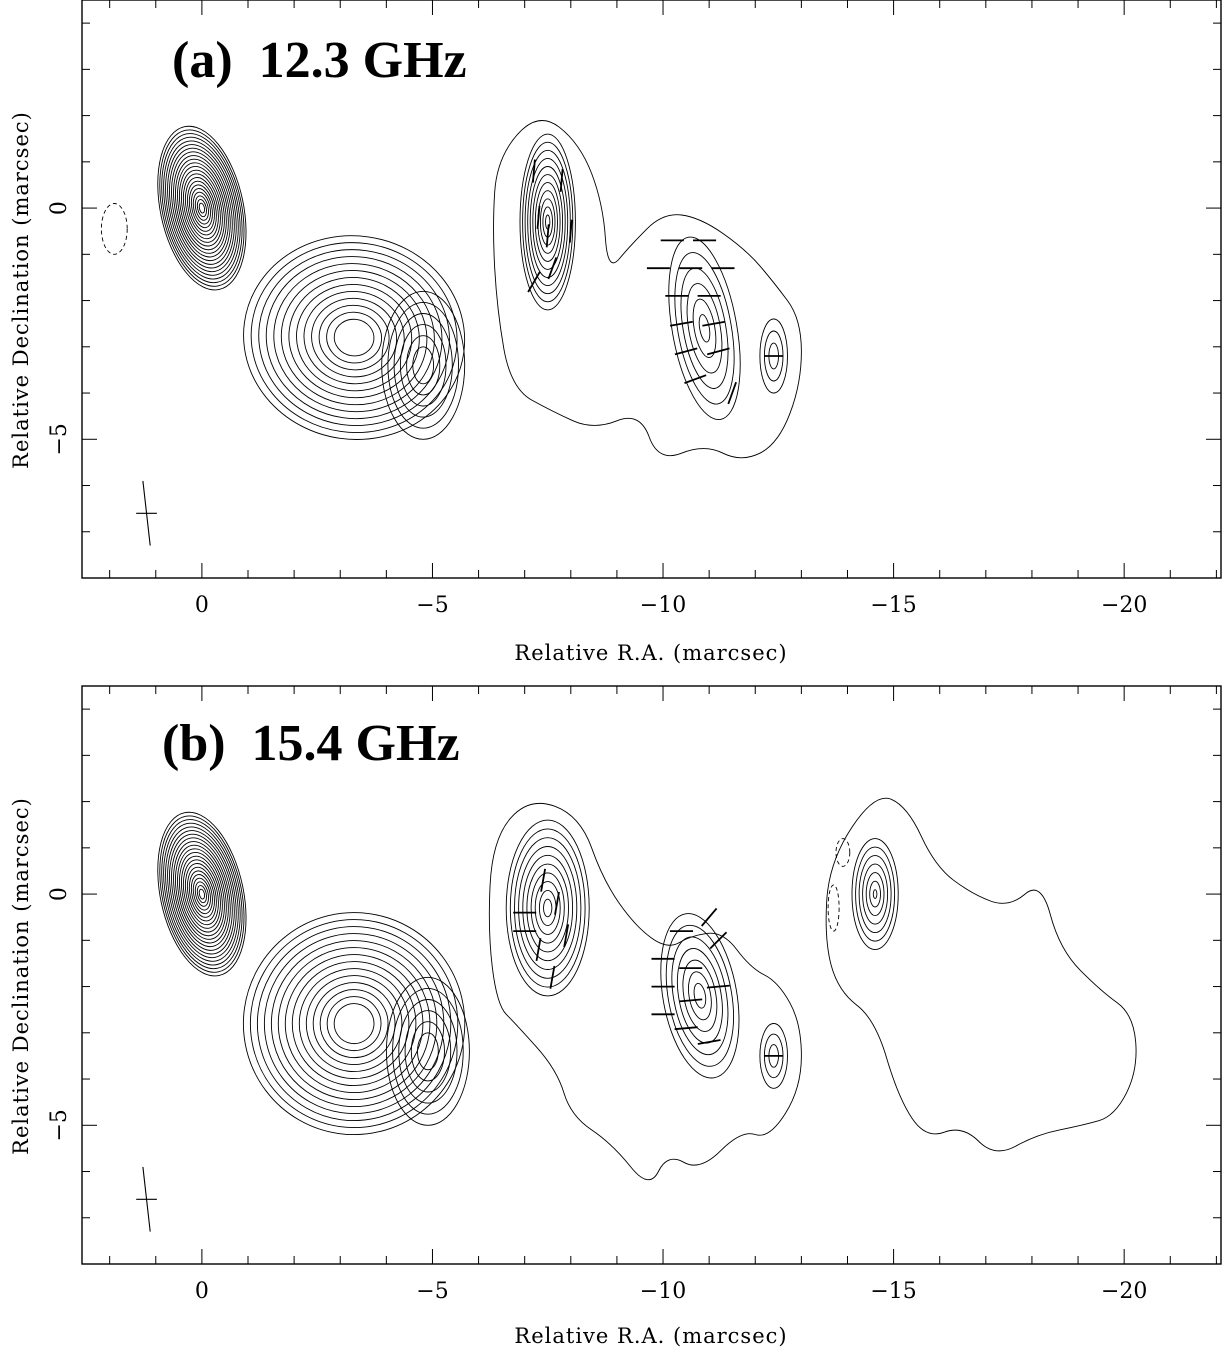  What do you see at coordinates (202, 1291) in the screenshot?
I see `x-tick-label: 0` at bounding box center [202, 1291].